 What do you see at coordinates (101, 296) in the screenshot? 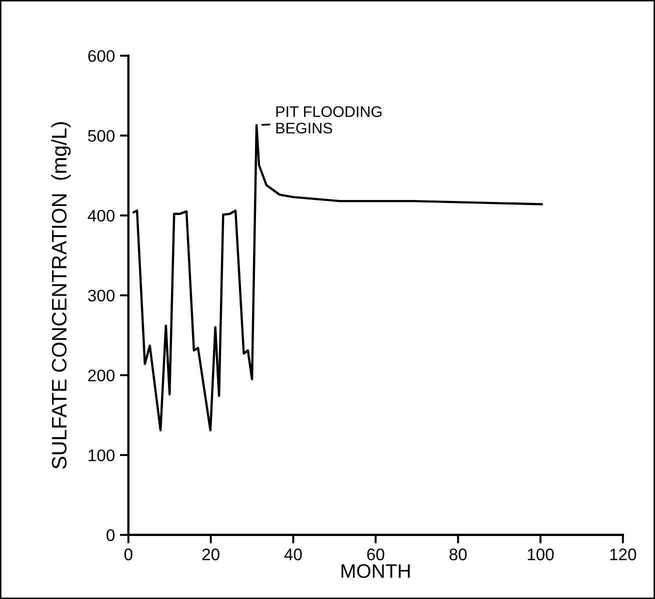
I see `y-tick-label: 300` at bounding box center [101, 296].